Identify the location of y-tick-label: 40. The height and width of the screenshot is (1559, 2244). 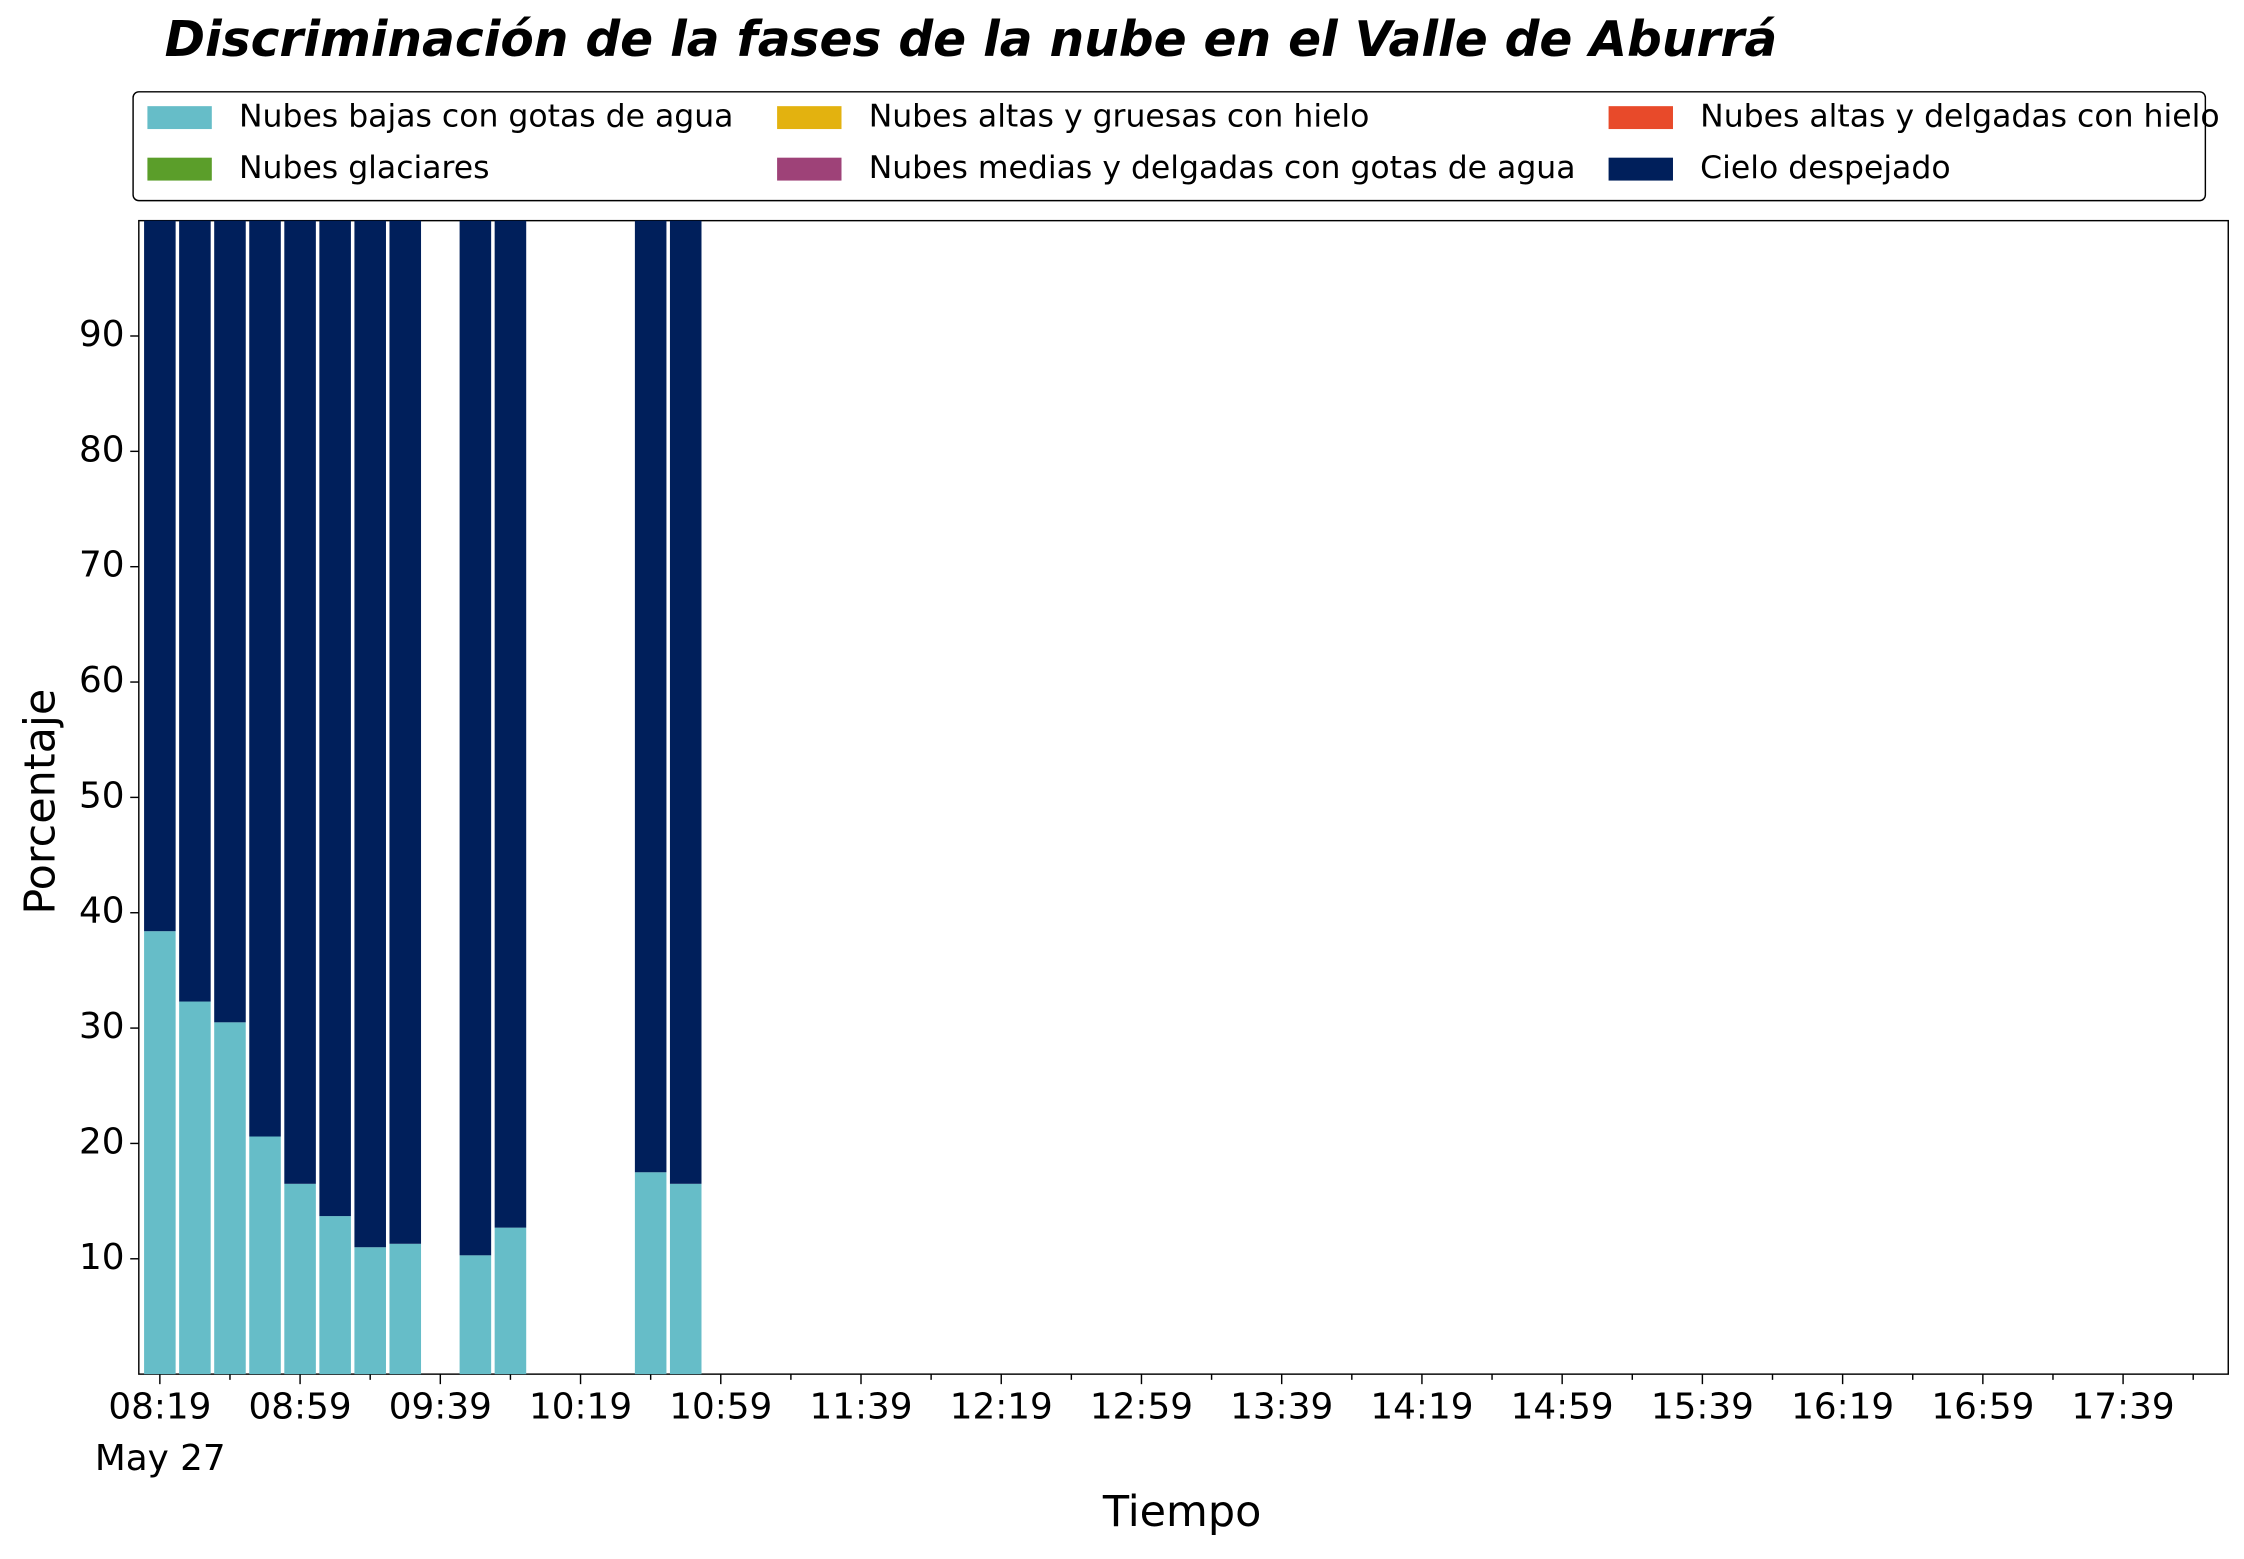
(102, 911).